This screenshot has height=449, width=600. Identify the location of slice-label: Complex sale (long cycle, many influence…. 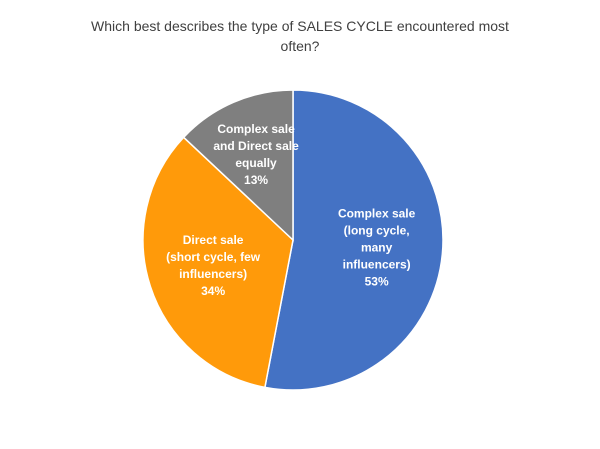
(377, 247).